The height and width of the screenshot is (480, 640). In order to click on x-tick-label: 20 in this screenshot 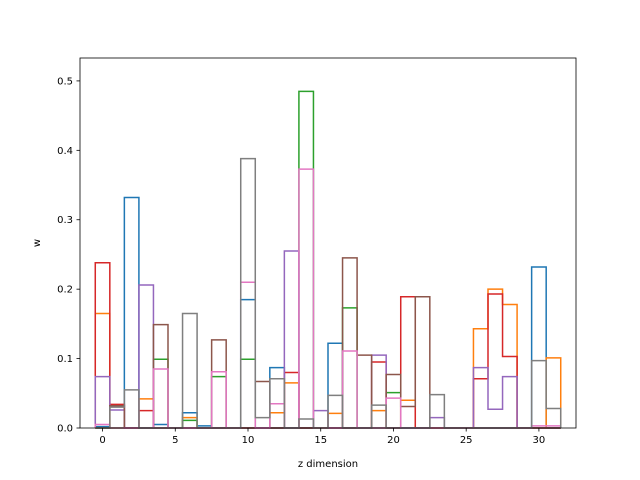, I will do `click(393, 440)`.